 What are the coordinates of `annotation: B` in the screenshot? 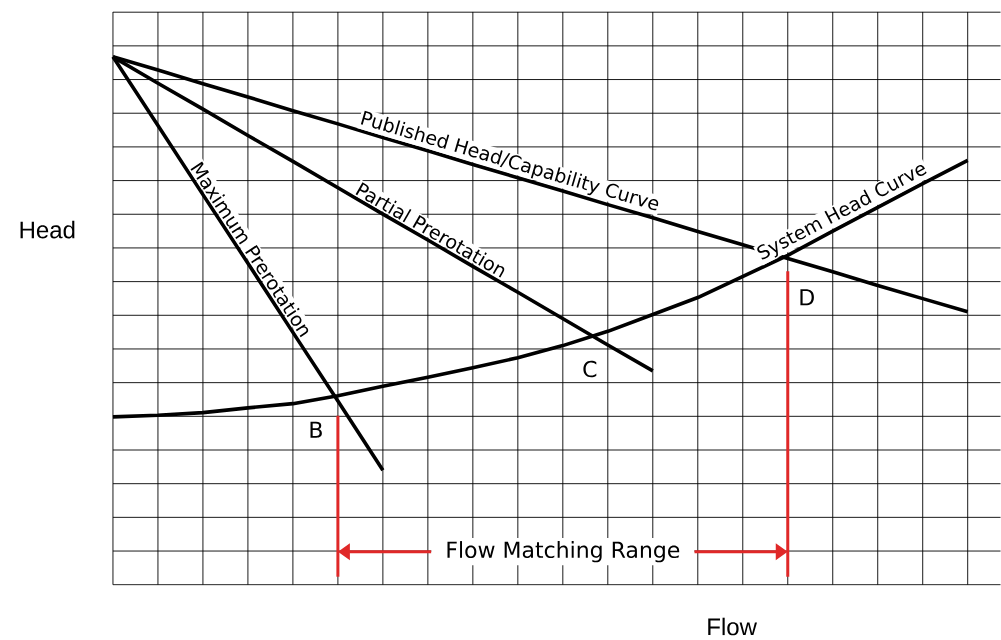 It's located at (316, 429).